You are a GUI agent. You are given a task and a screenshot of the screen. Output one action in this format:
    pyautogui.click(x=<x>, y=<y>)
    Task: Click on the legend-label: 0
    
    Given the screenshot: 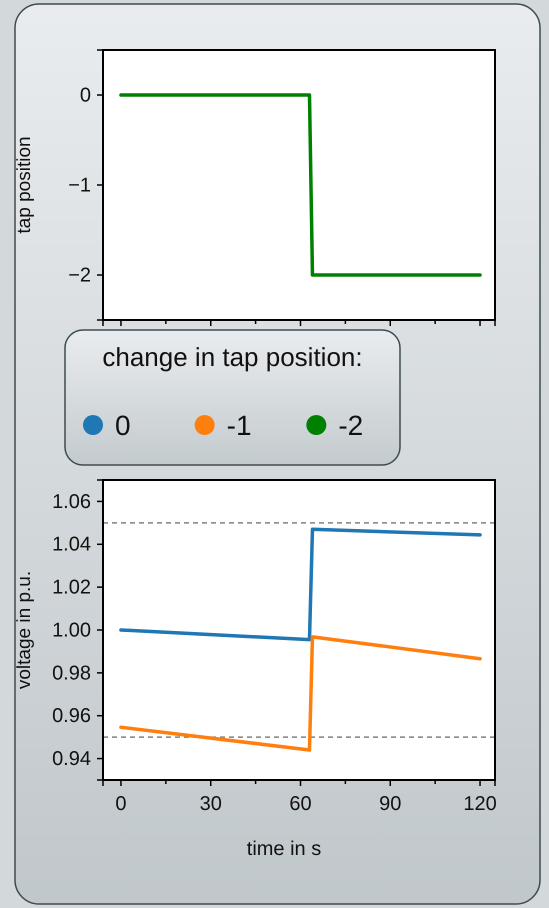 What is the action you would take?
    pyautogui.click(x=123, y=425)
    